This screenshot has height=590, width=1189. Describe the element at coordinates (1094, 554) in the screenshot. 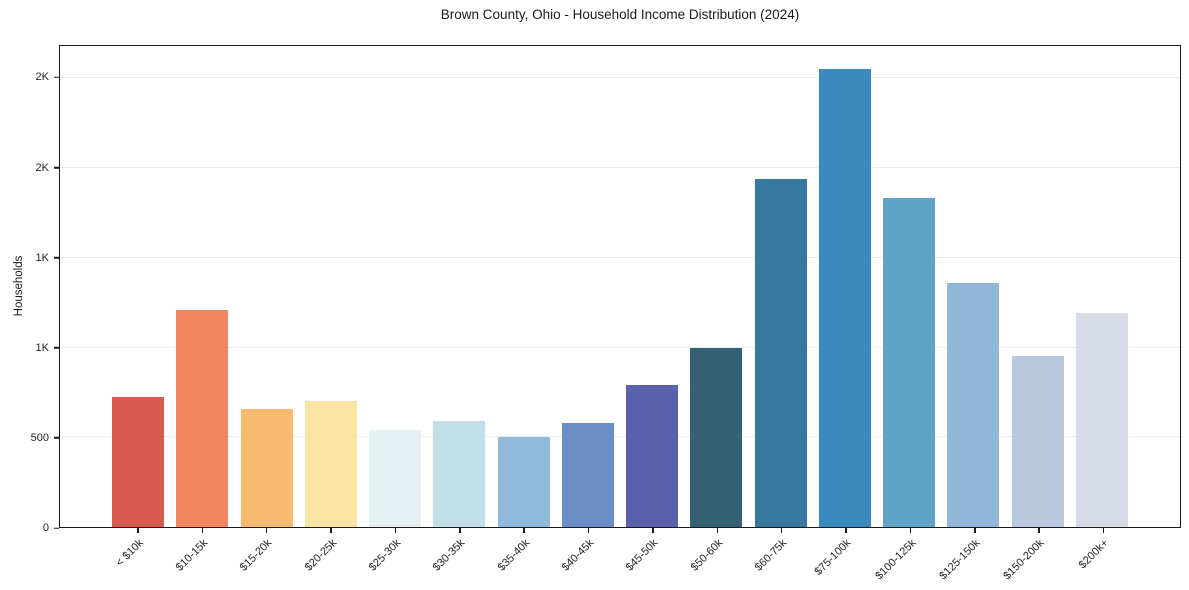

I see `x-tick-label: $200k+` at that location.